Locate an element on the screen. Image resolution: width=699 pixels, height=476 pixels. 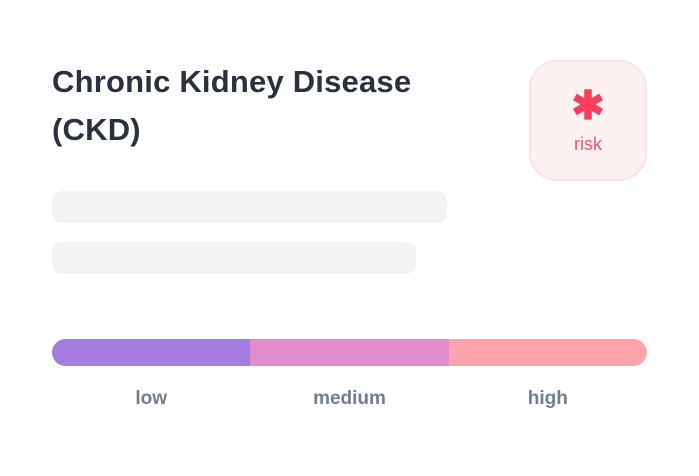
asterisk-icon: ✱ is located at coordinates (588, 106).